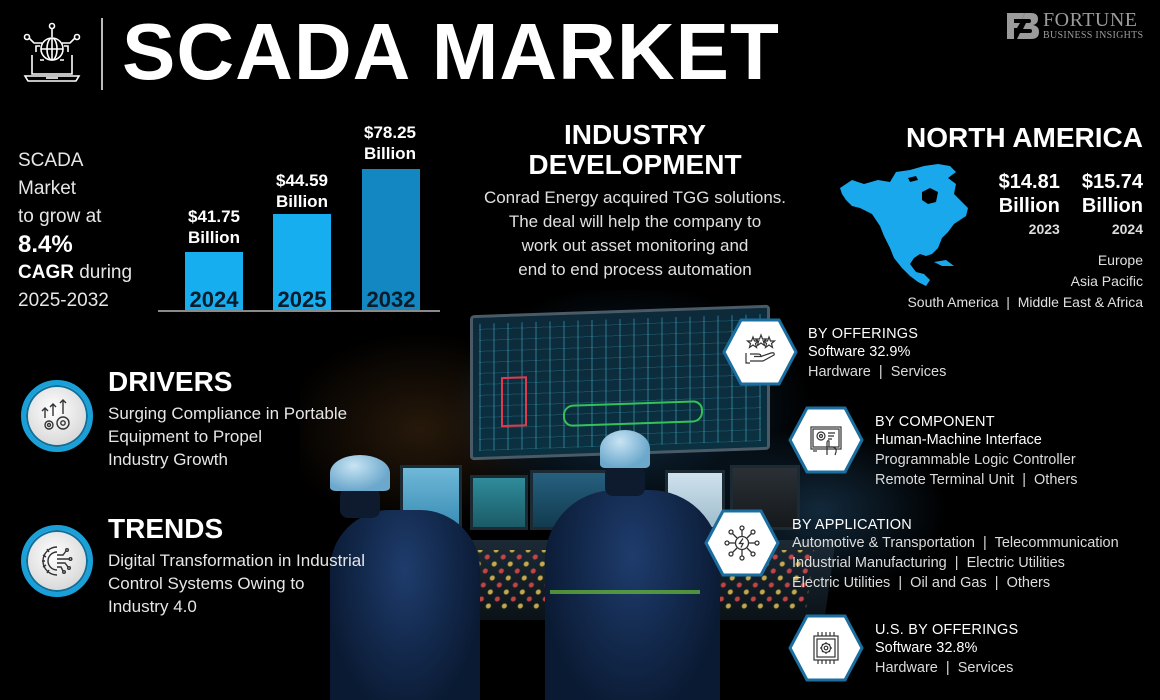 This screenshot has width=1160, height=700. Describe the element at coordinates (299, 311) in the screenshot. I see `chart-baseline` at that location.